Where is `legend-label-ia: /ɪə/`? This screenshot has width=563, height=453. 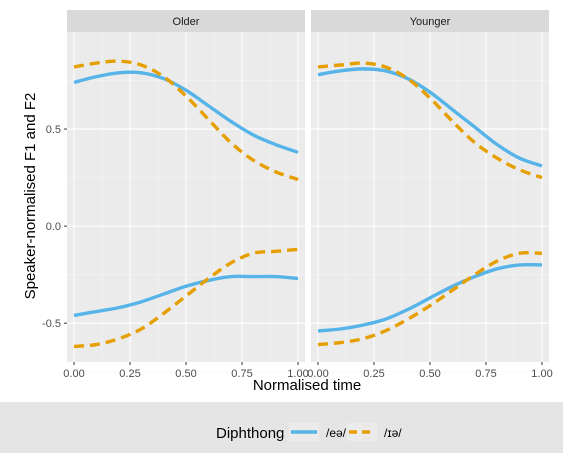
legend-label-ia: /ɪə/ is located at coordinates (393, 433).